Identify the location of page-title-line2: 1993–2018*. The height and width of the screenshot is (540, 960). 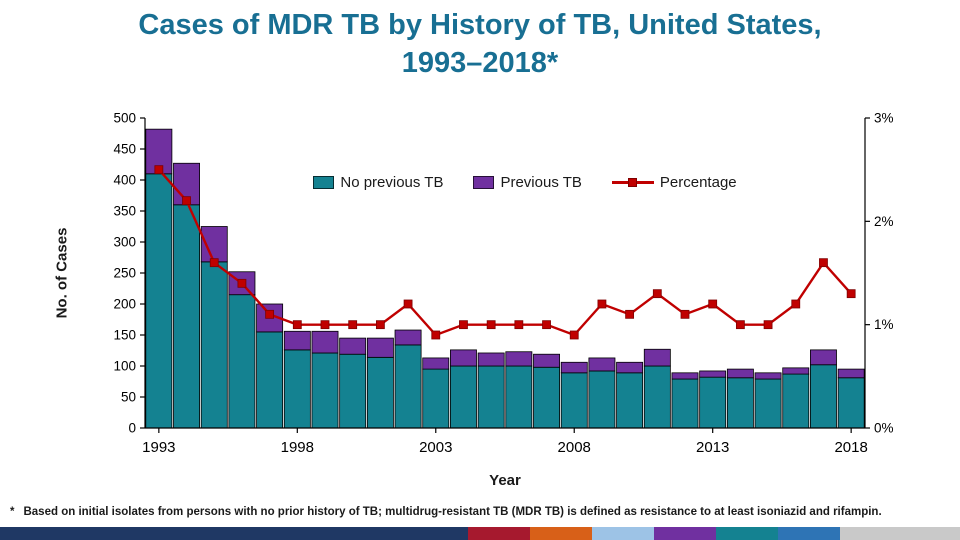
(480, 63).